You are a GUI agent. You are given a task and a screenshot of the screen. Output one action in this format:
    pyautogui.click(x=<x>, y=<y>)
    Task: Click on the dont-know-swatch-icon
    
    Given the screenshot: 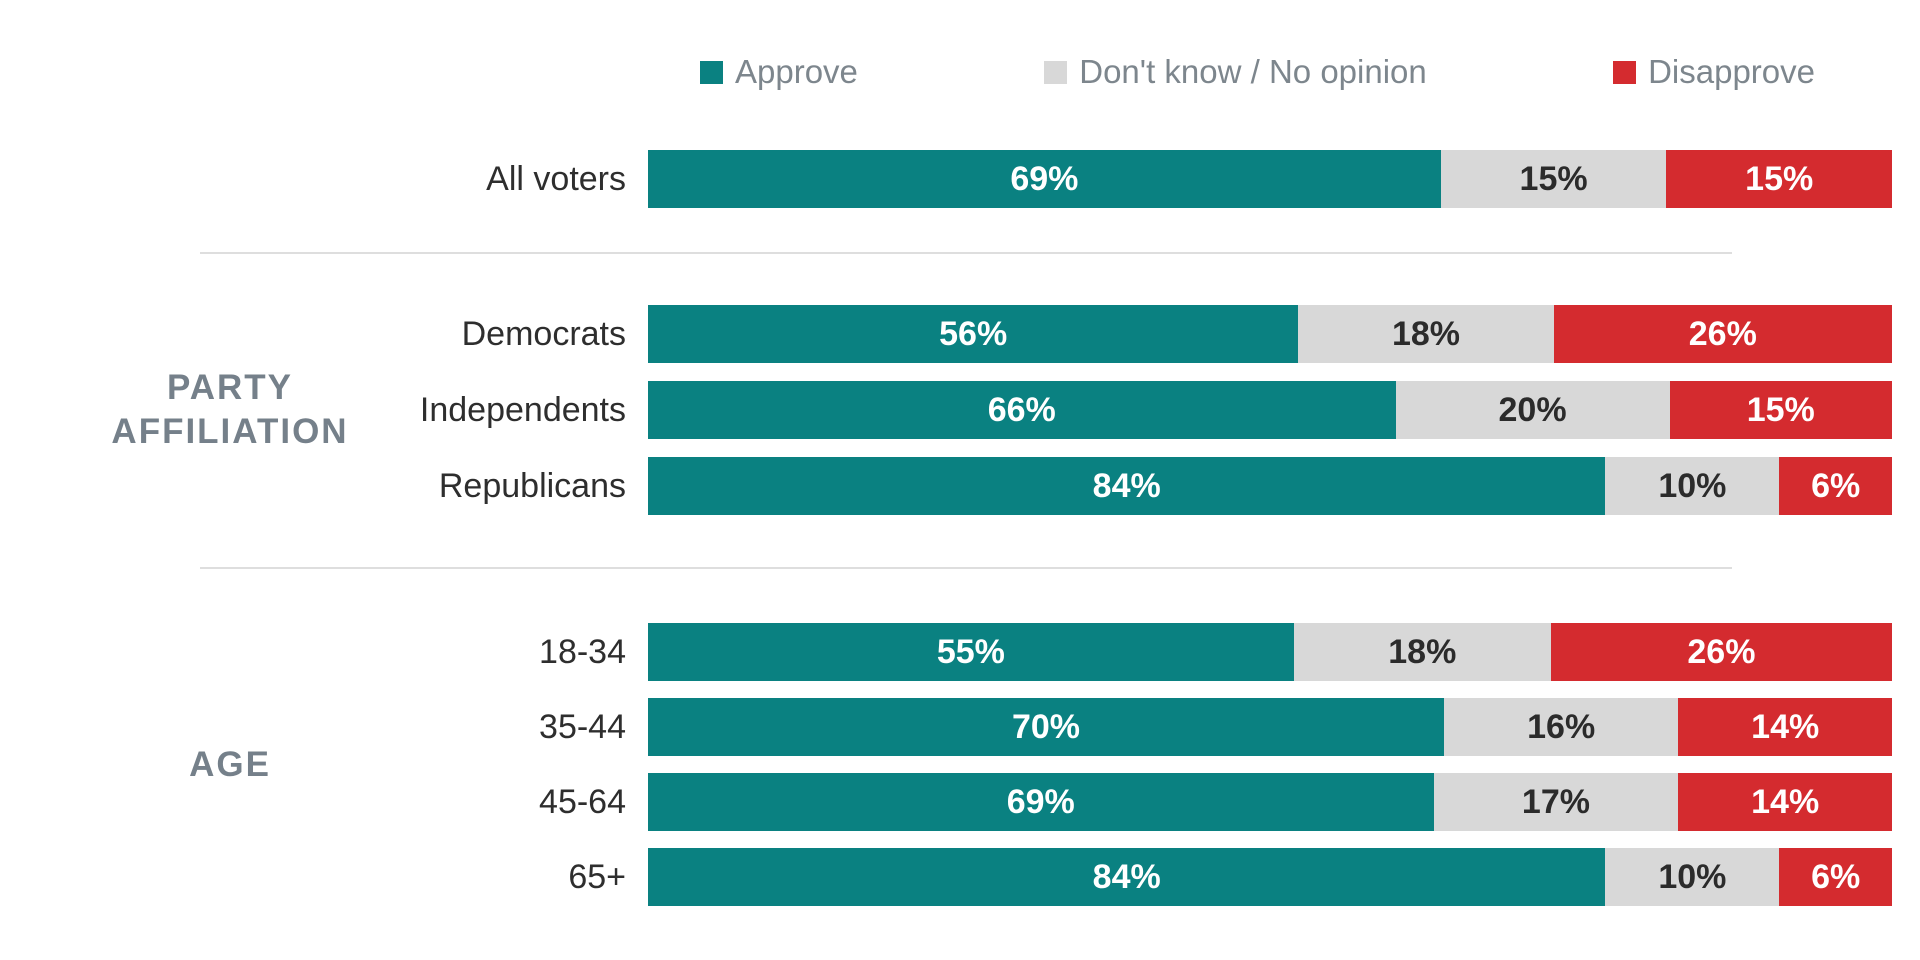 What is the action you would take?
    pyautogui.click(x=1056, y=72)
    